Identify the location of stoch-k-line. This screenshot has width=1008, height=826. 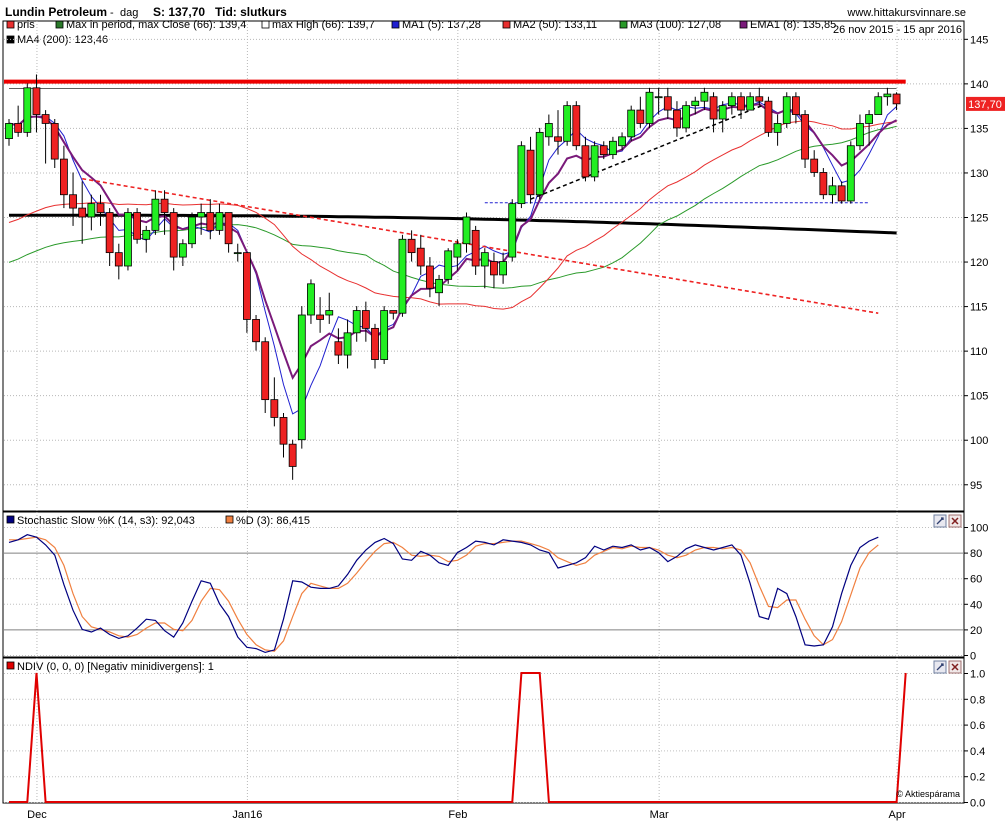
(443, 594).